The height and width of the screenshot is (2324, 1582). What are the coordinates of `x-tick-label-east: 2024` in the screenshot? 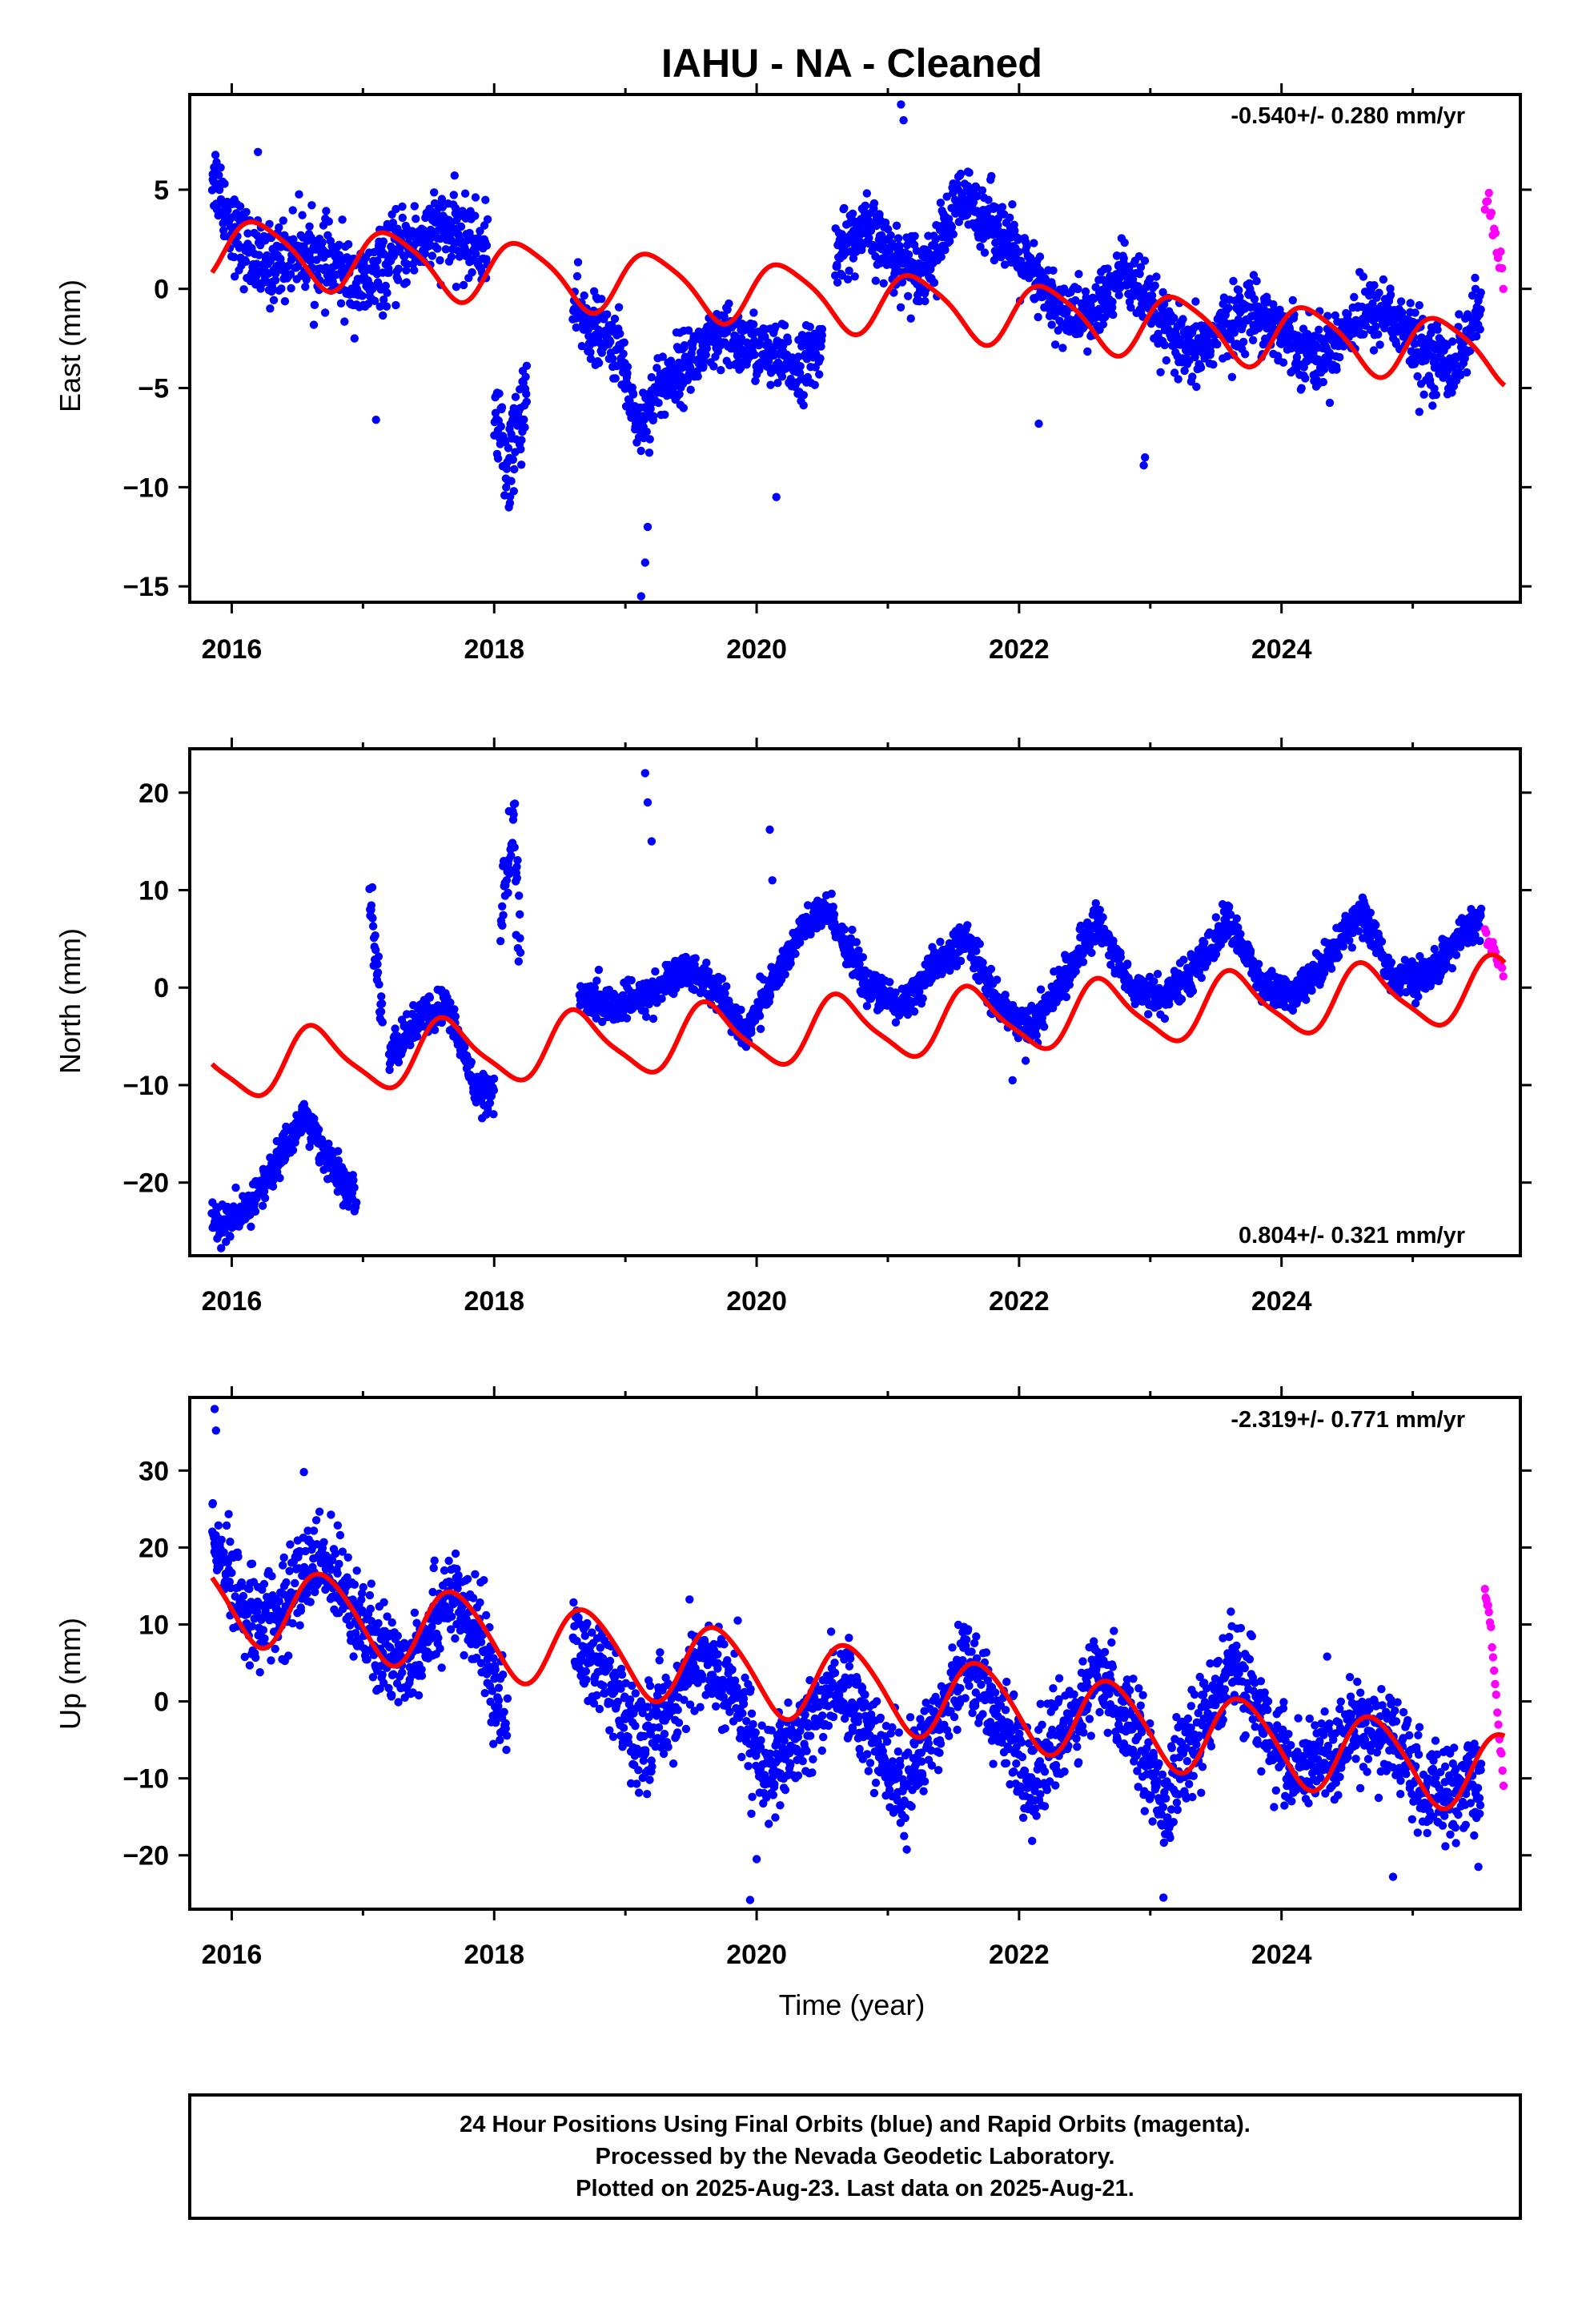 It's located at (1281, 649).